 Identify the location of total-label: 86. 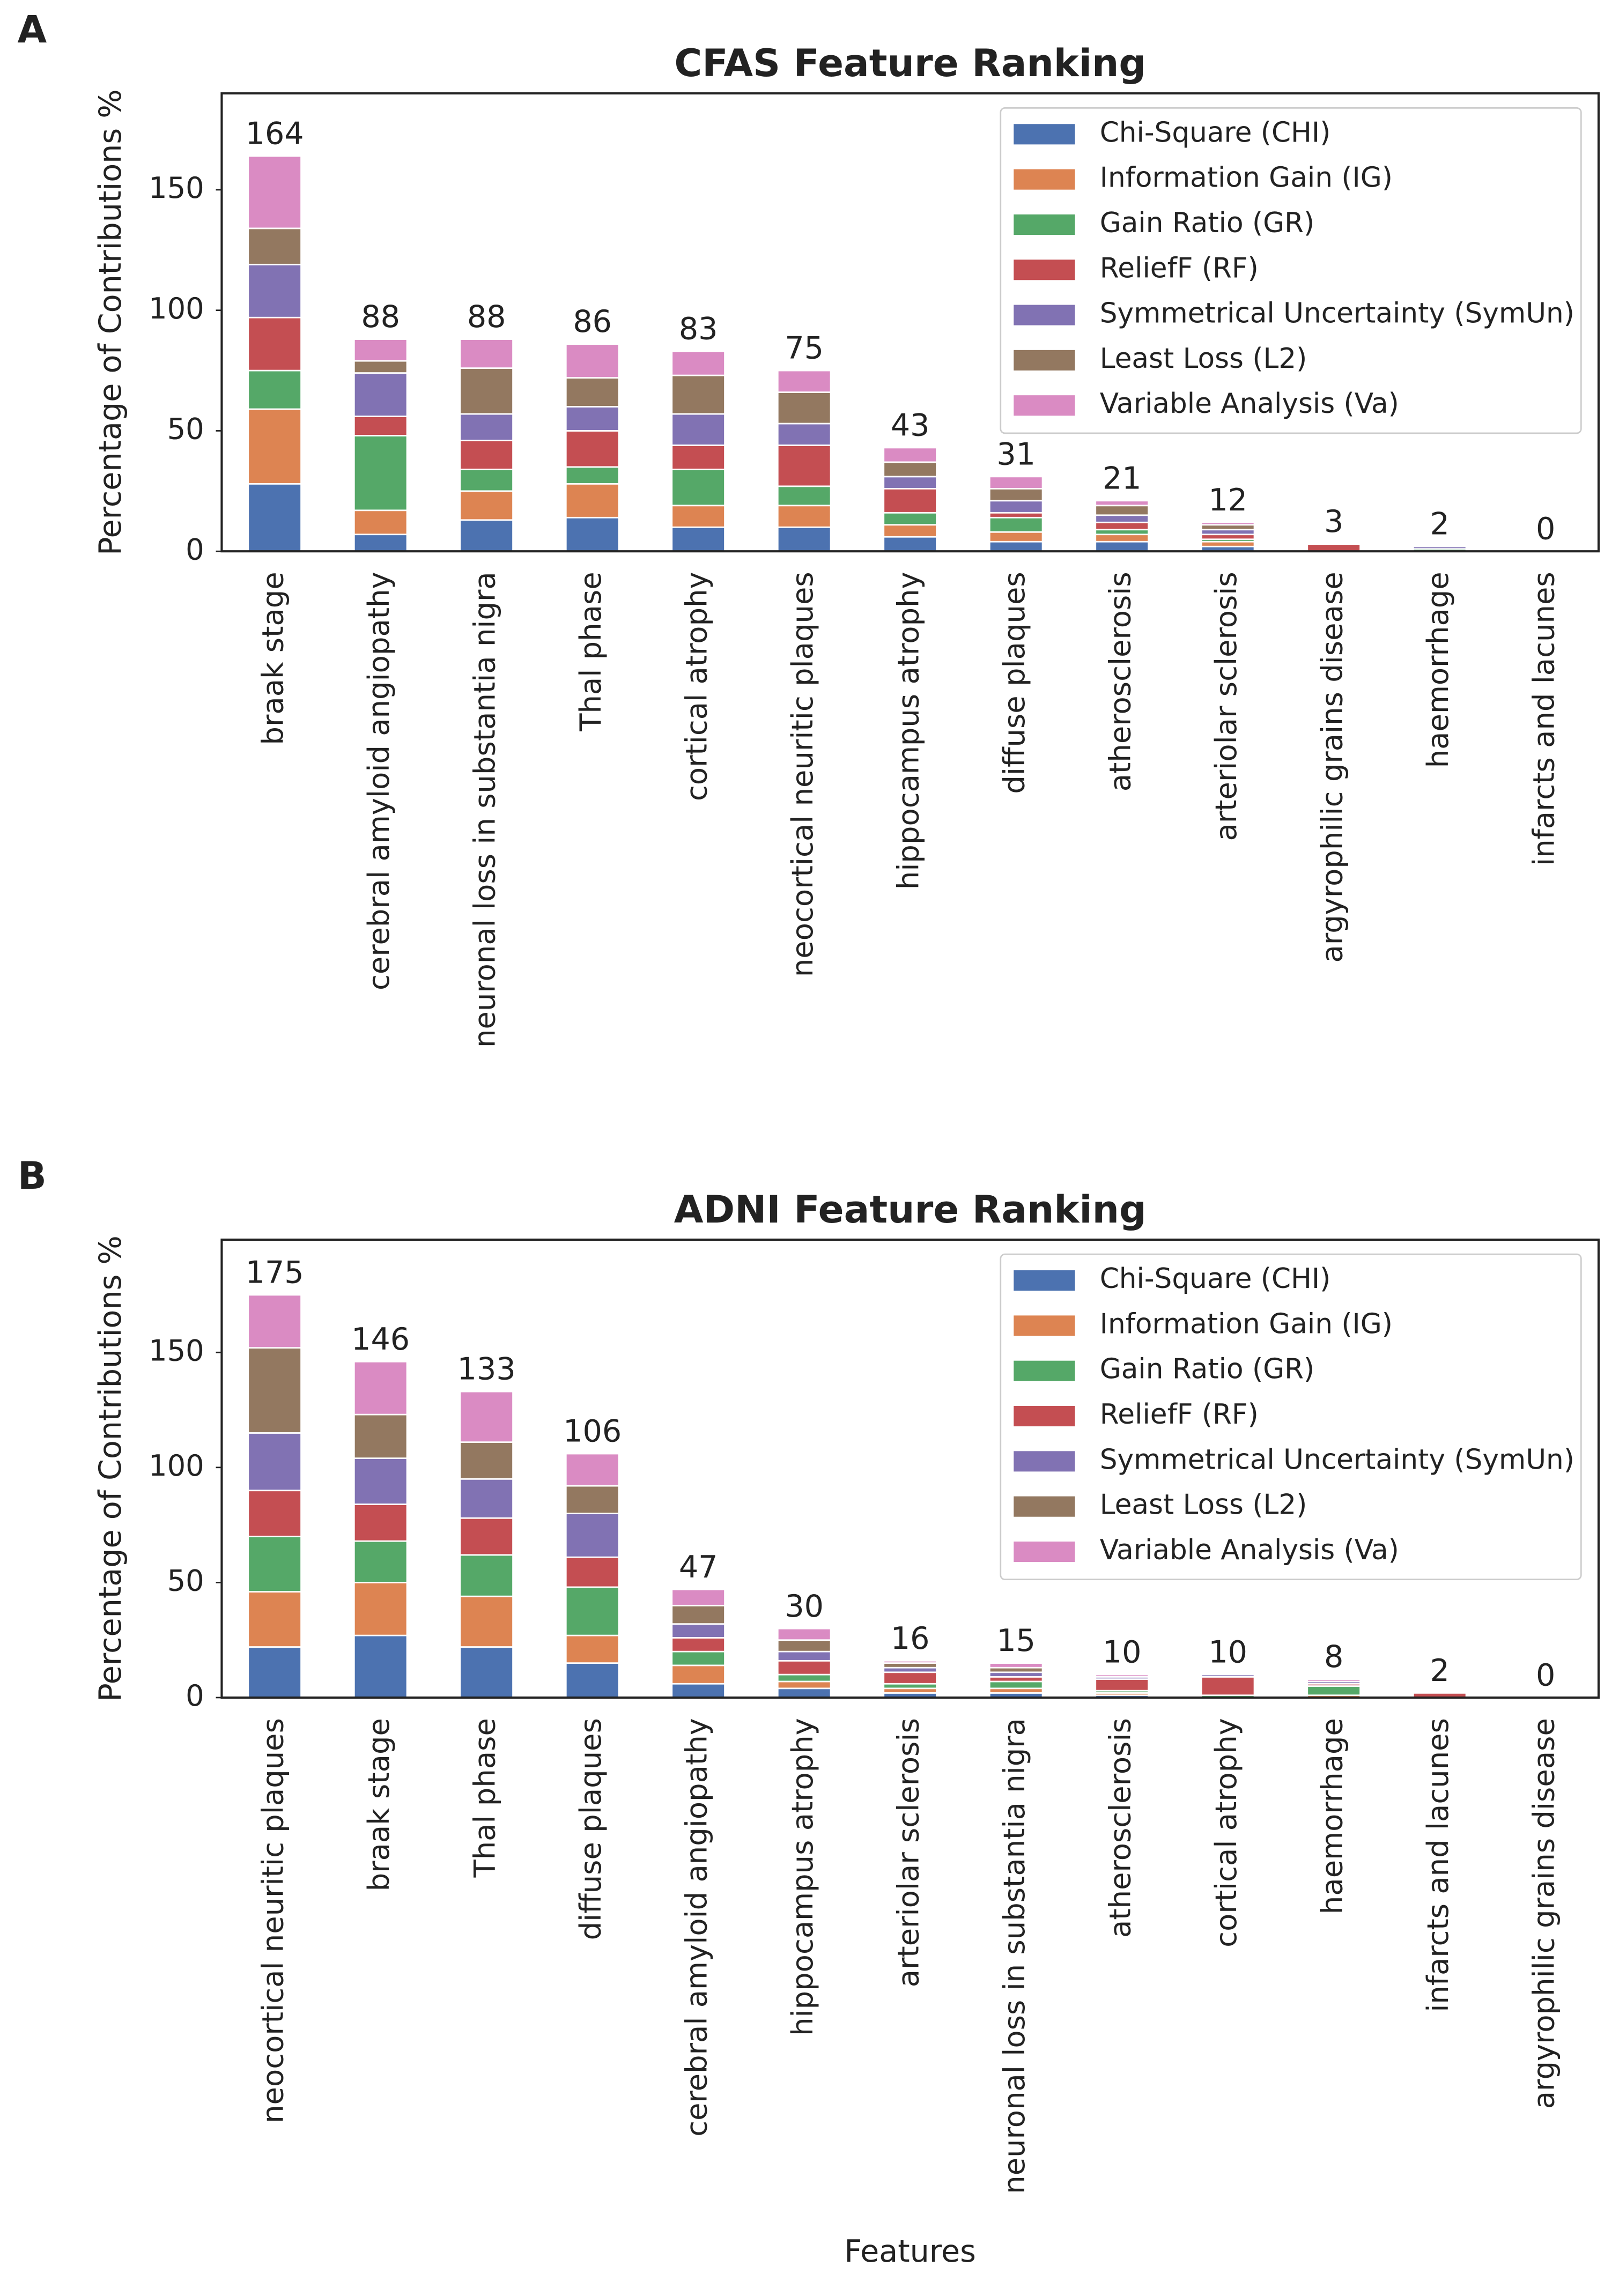
(592, 321).